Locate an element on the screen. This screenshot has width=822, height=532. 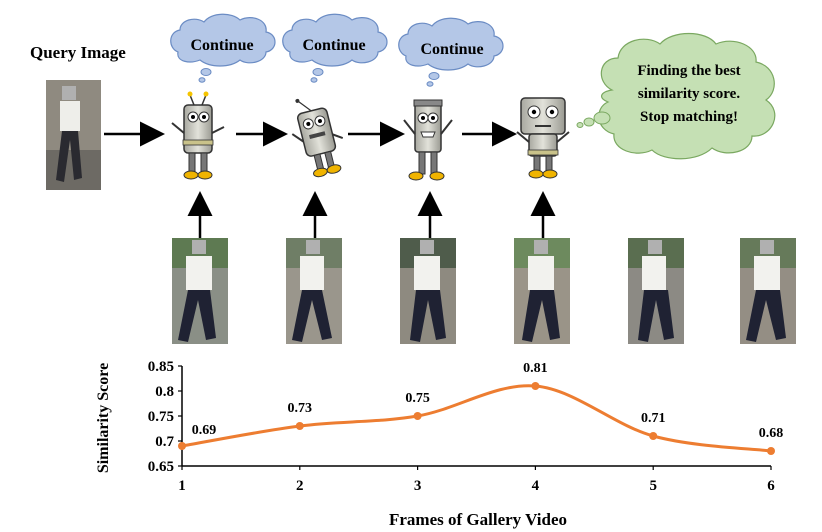
bubble-text-3: Continue is located at coordinates (451, 49).